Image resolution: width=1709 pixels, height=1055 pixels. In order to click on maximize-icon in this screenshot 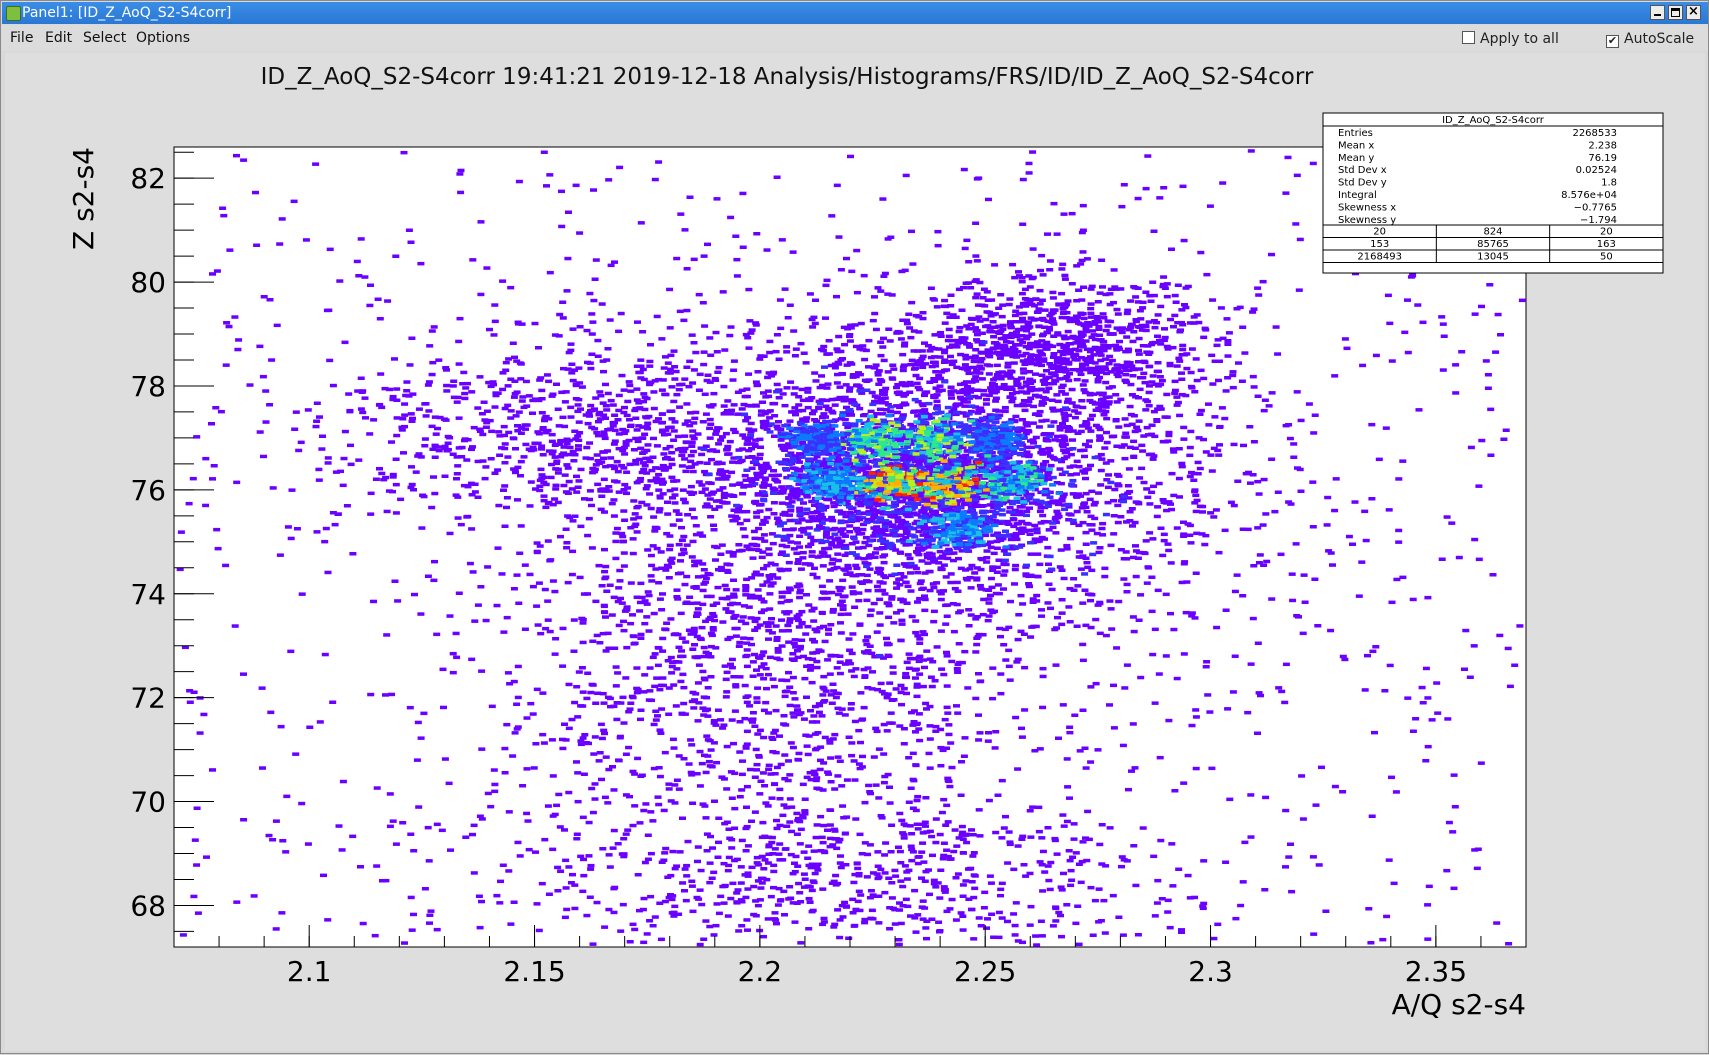, I will do `click(1675, 12)`.